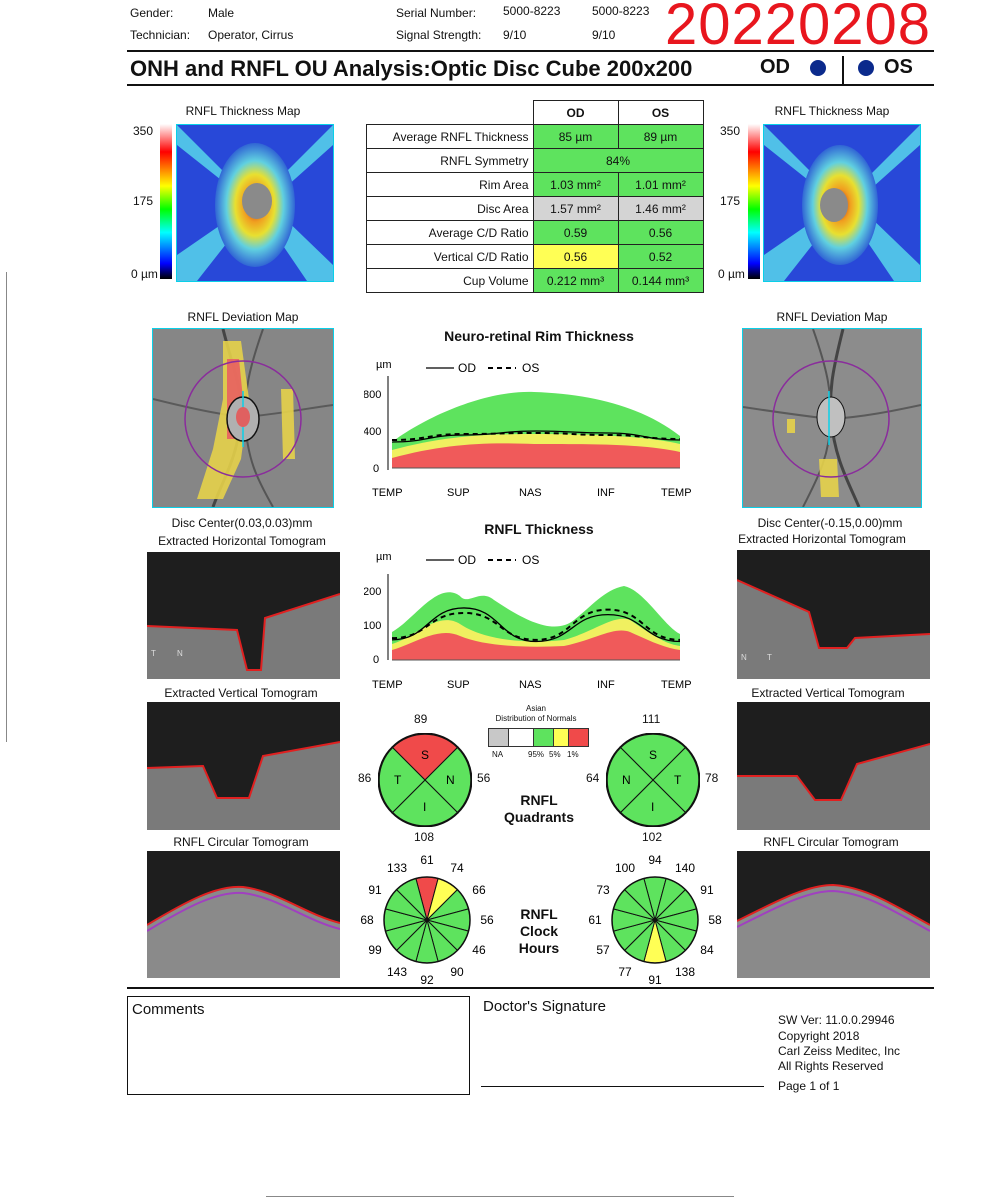 The image size is (1000, 1200). What do you see at coordinates (678, 780) in the screenshot?
I see `os-quad-t: T` at bounding box center [678, 780].